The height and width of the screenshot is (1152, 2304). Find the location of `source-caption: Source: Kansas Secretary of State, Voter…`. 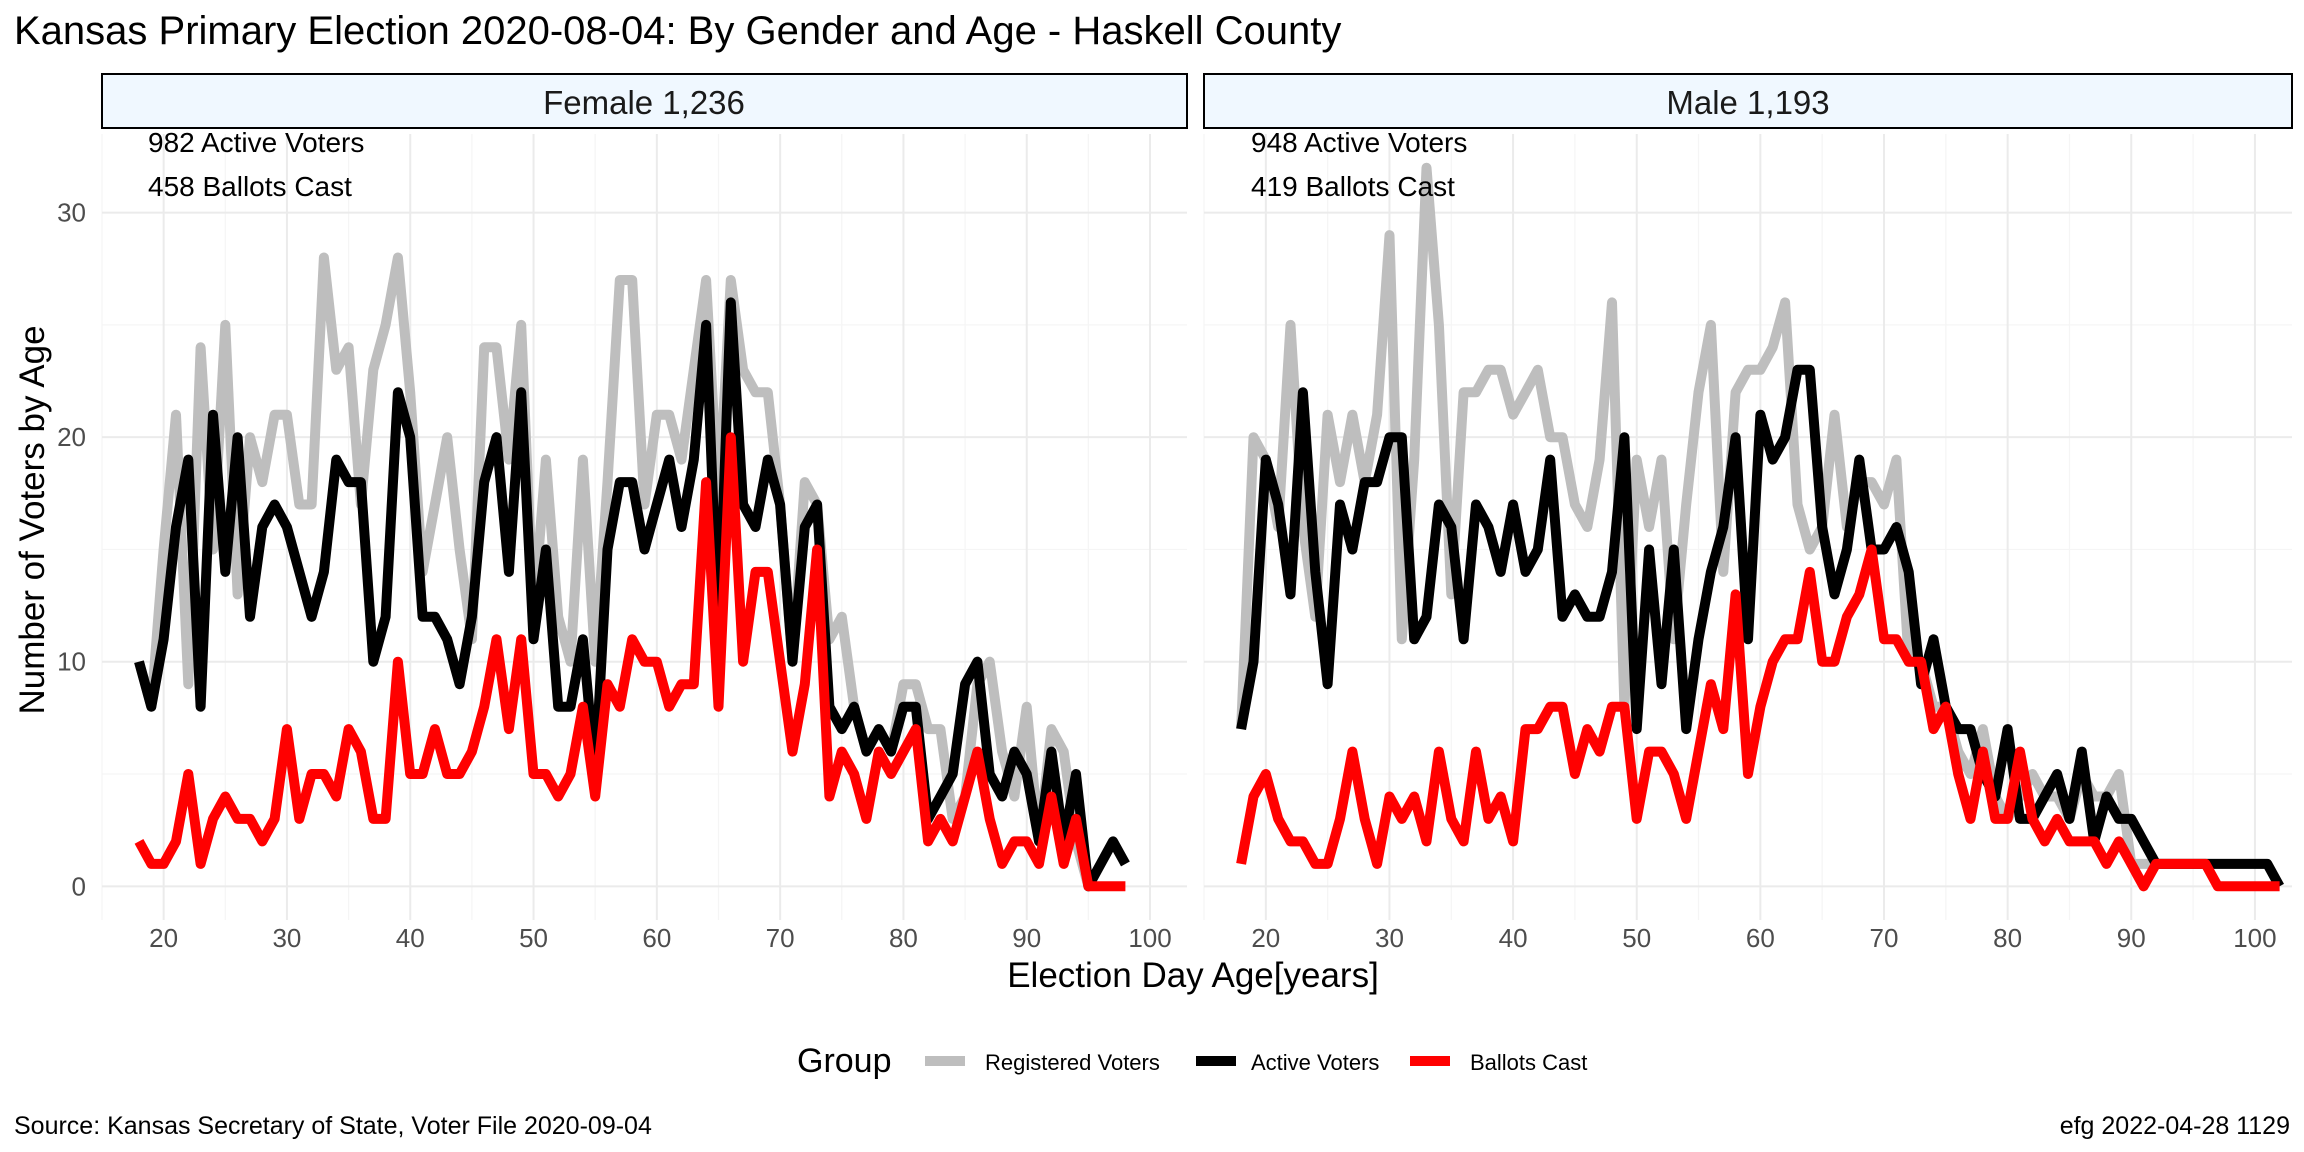

source-caption: Source: Kansas Secretary of State, Voter… is located at coordinates (333, 1126).